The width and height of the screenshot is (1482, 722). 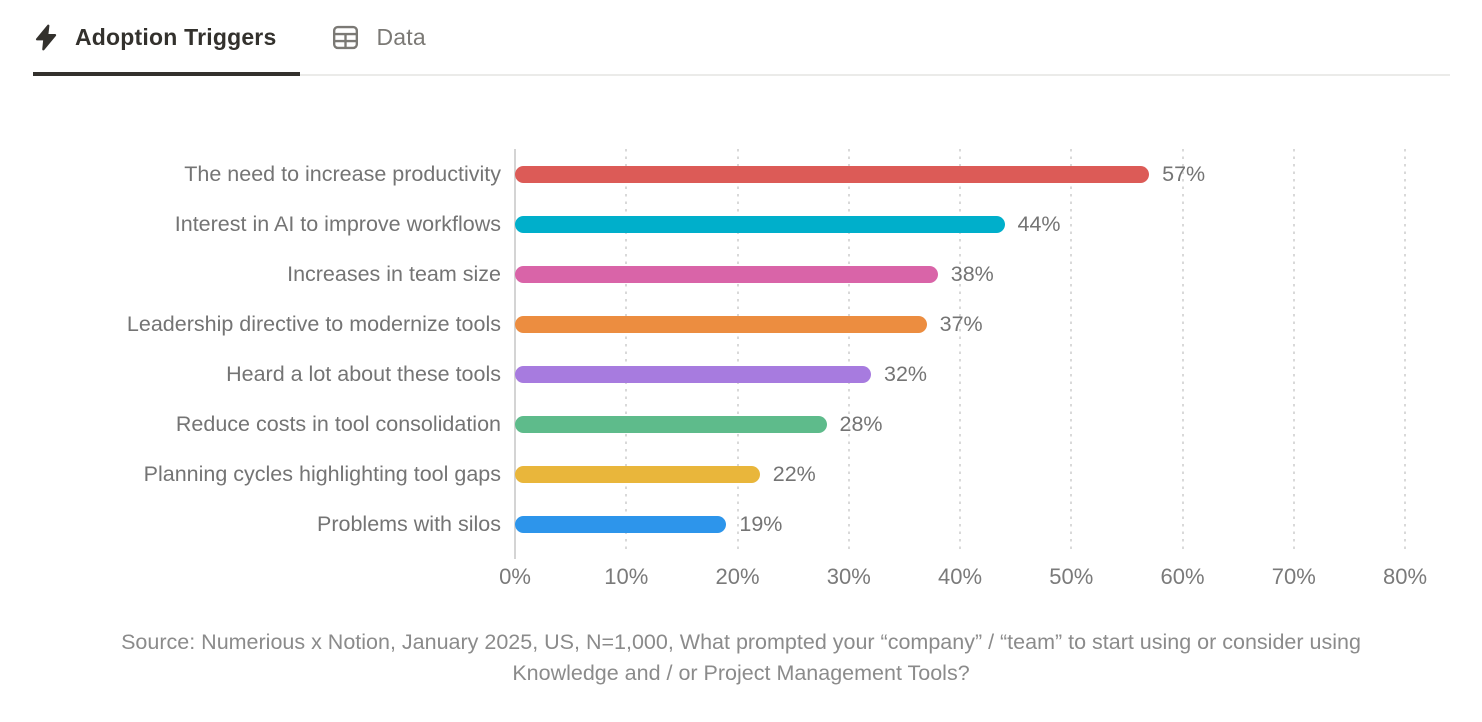 I want to click on table-icon, so click(x=345, y=37).